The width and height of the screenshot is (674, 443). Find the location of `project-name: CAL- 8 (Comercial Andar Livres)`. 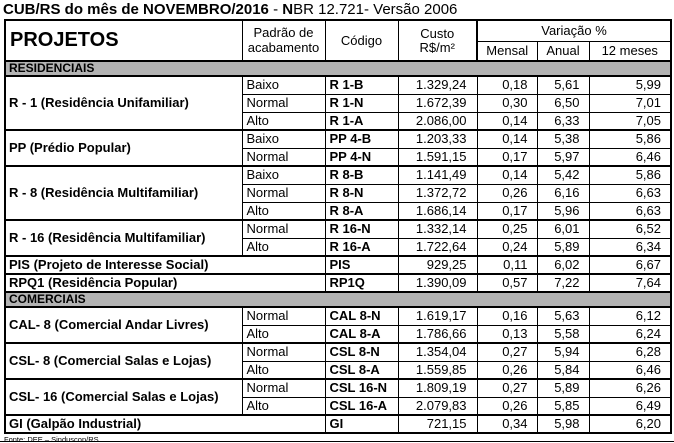

project-name: CAL- 8 (Comercial Andar Livres) is located at coordinates (123, 325).